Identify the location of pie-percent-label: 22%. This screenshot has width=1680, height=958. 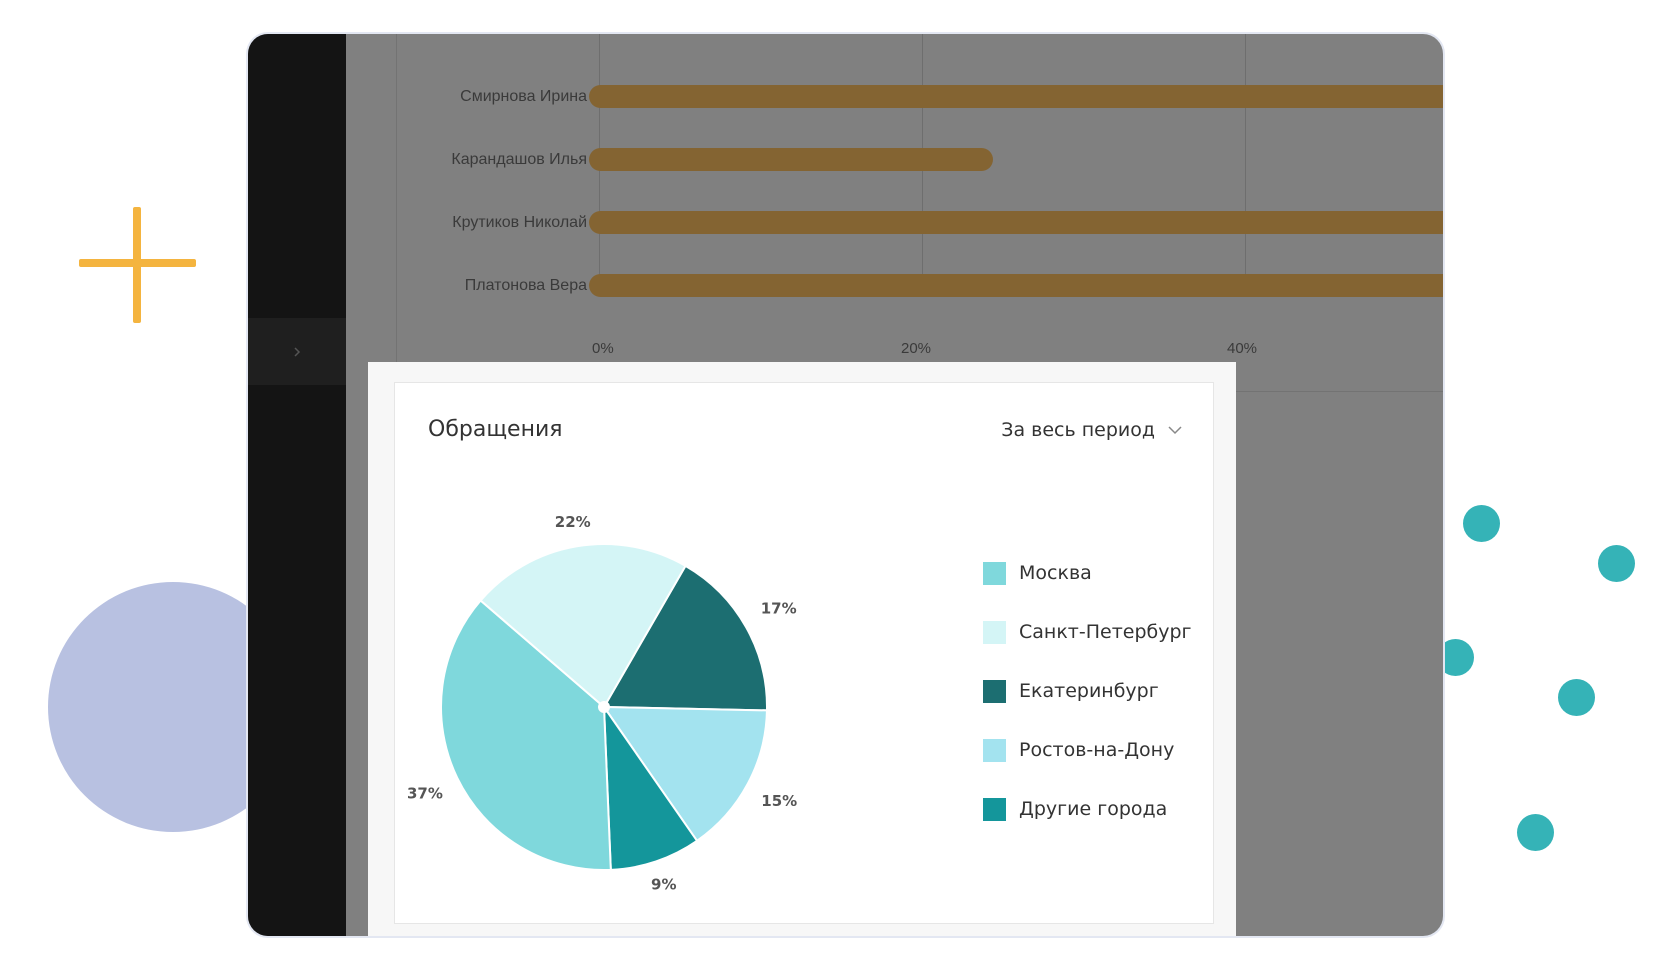
(573, 522).